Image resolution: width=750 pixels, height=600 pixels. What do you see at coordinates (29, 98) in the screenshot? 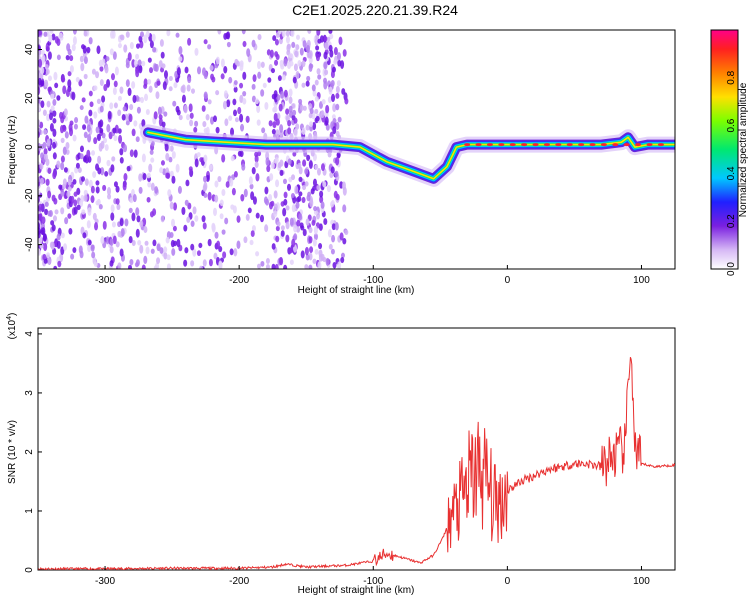
I see `spectrogram-y-tick-label: 20` at bounding box center [29, 98].